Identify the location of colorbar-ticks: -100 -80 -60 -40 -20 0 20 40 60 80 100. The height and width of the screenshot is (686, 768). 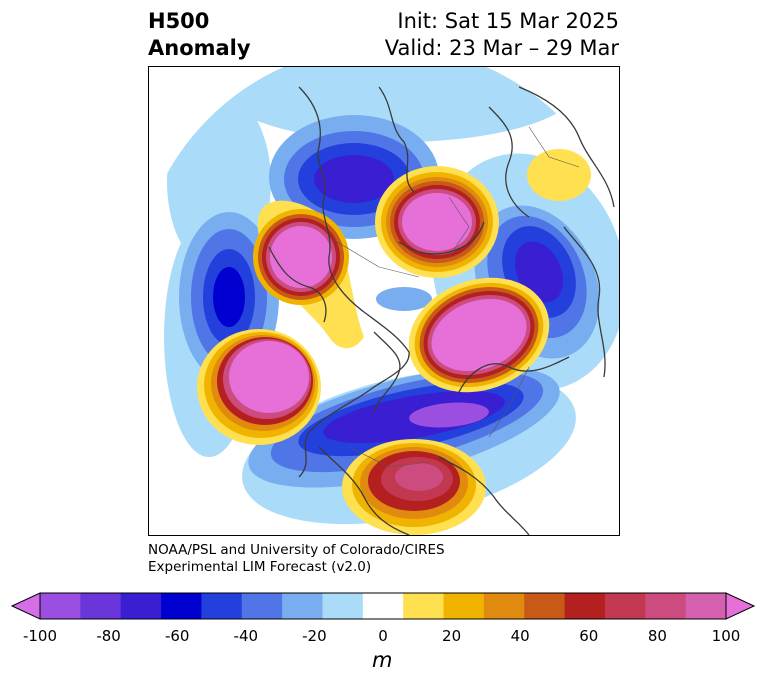
(384, 637).